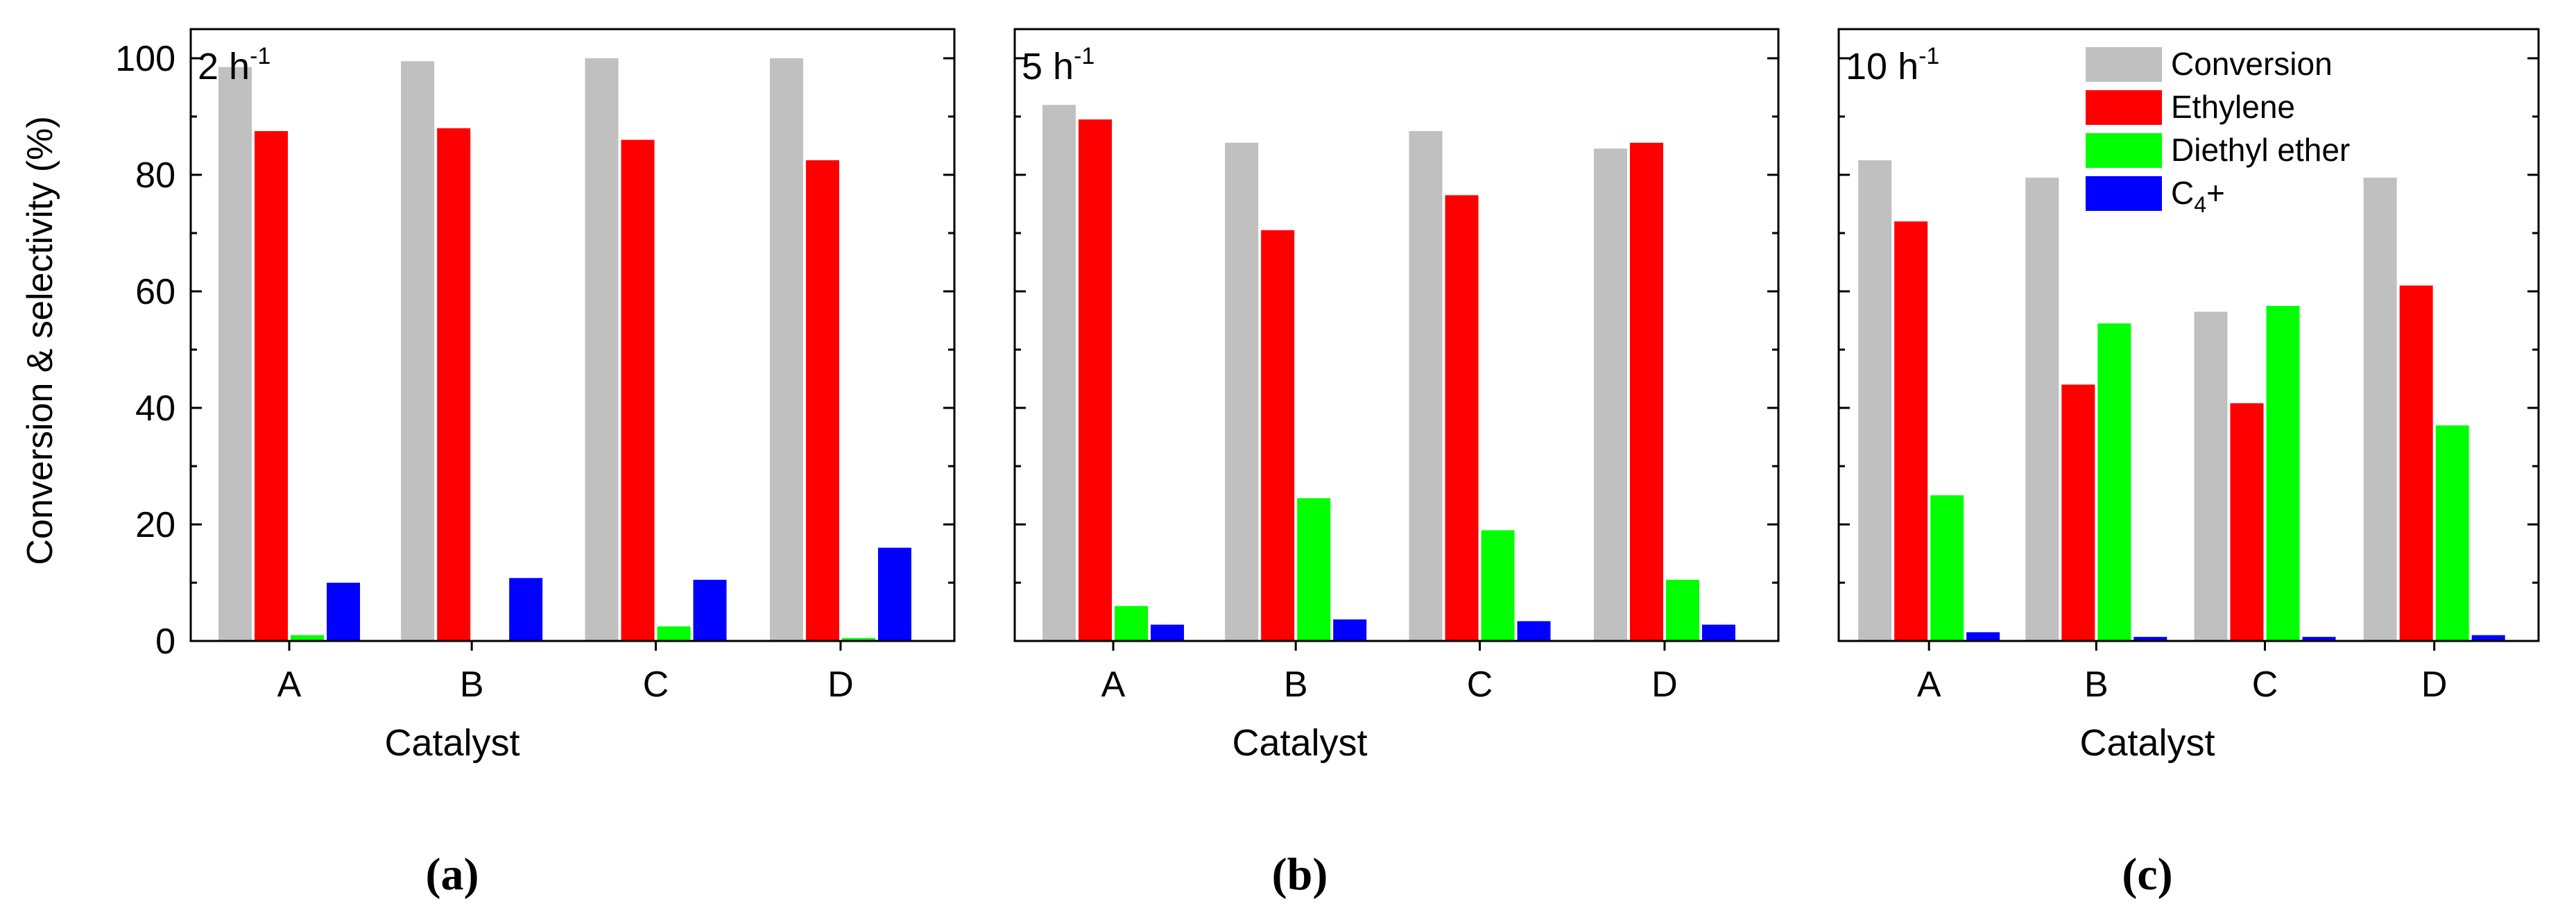  What do you see at coordinates (165, 642) in the screenshot?
I see `y-tick-label: 0` at bounding box center [165, 642].